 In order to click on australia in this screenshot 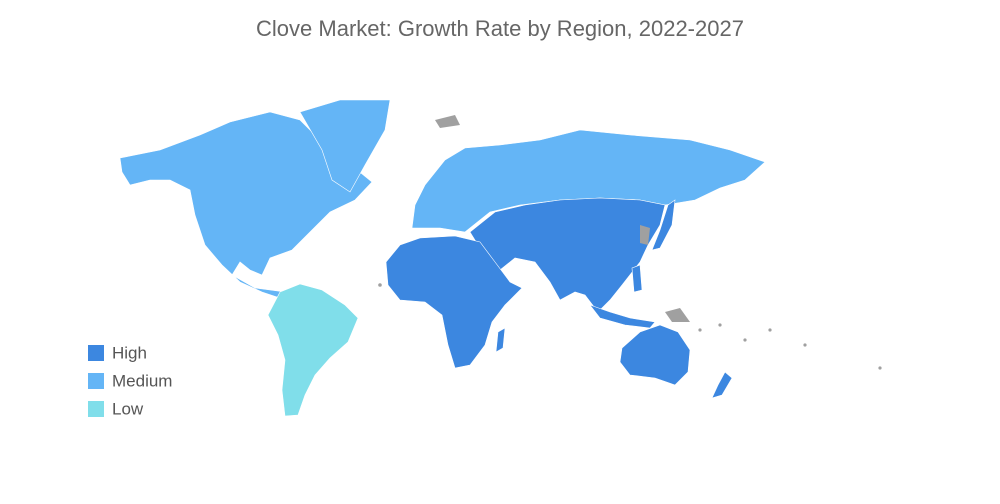, I will do `click(655, 355)`.